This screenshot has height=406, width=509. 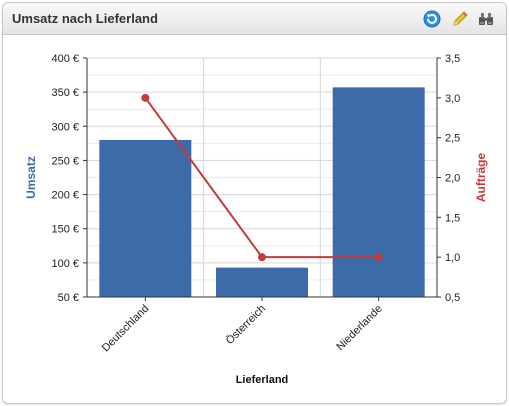 What do you see at coordinates (452, 298) in the screenshot?
I see `y-right-tick-label: 0,5` at bounding box center [452, 298].